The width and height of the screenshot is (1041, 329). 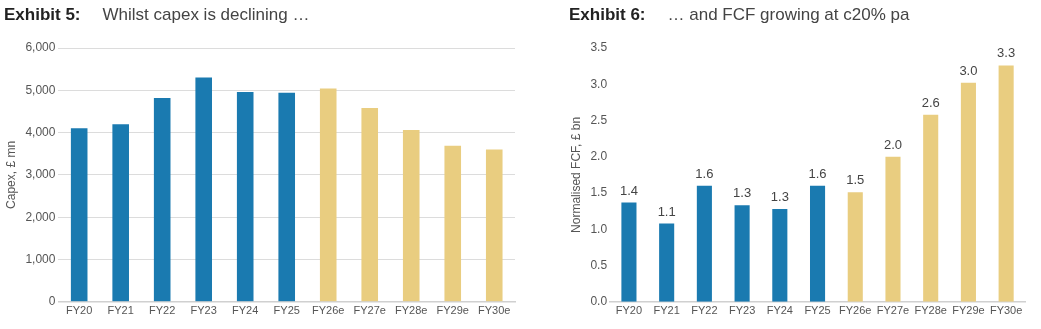 What do you see at coordinates (40, 47) in the screenshot?
I see `y-tick-label: 6,000` at bounding box center [40, 47].